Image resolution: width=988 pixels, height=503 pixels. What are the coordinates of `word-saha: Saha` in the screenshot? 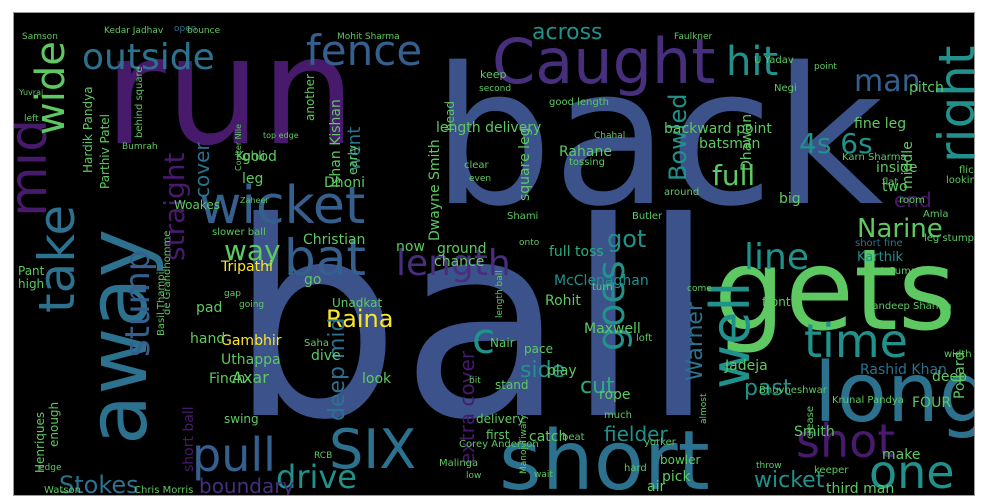 It's located at (316, 343).